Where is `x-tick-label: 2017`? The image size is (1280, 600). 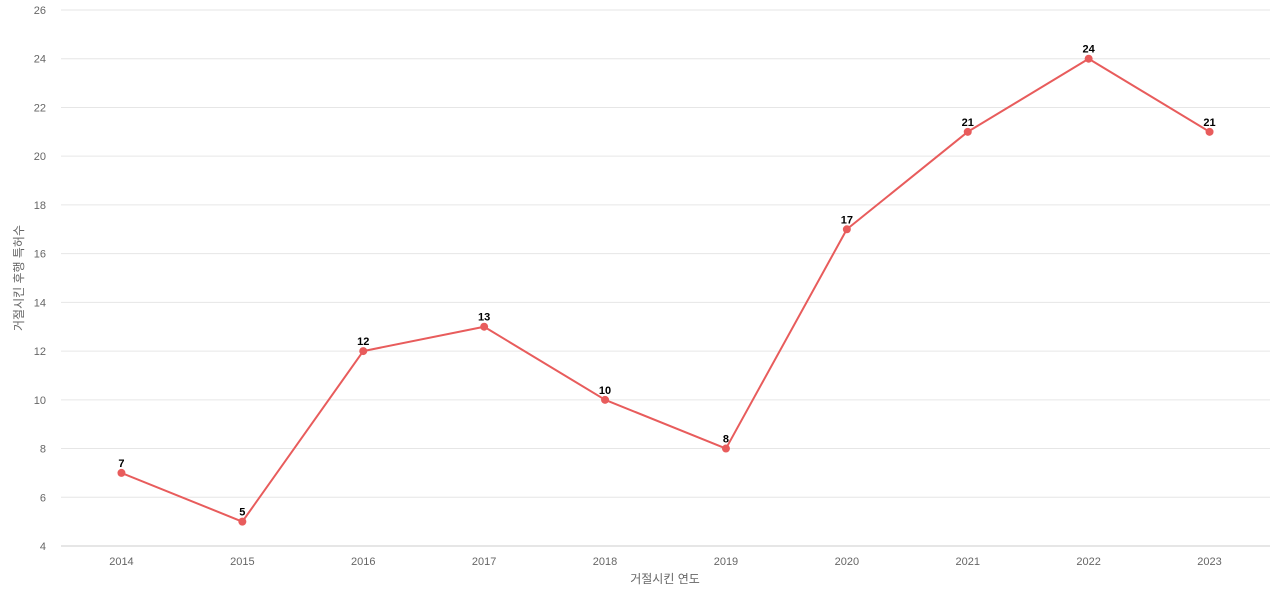 x-tick-label: 2017 is located at coordinates (484, 562).